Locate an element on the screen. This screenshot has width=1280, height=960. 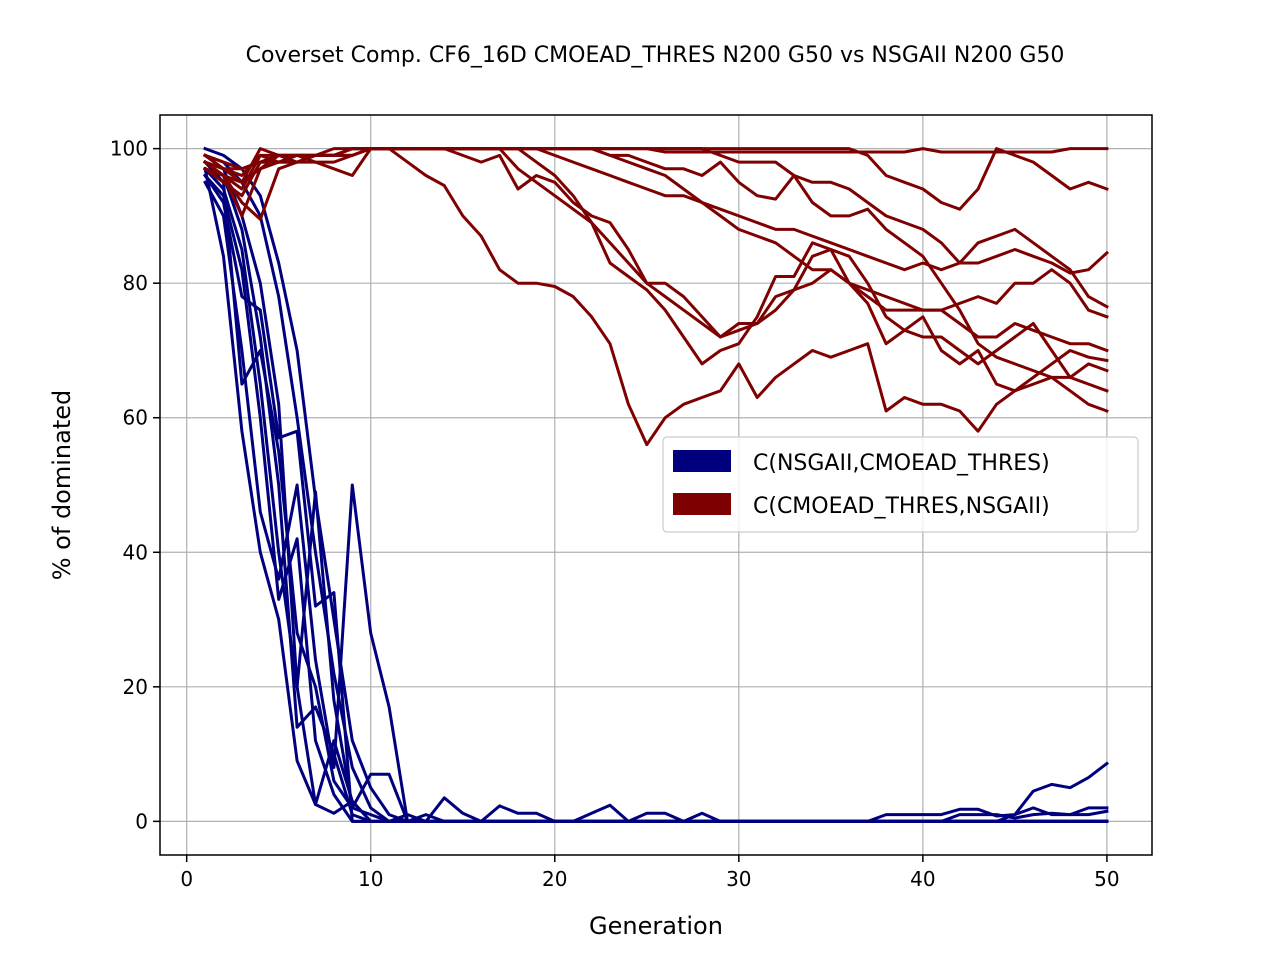
y-tick-label: 60 is located at coordinates (135, 418).